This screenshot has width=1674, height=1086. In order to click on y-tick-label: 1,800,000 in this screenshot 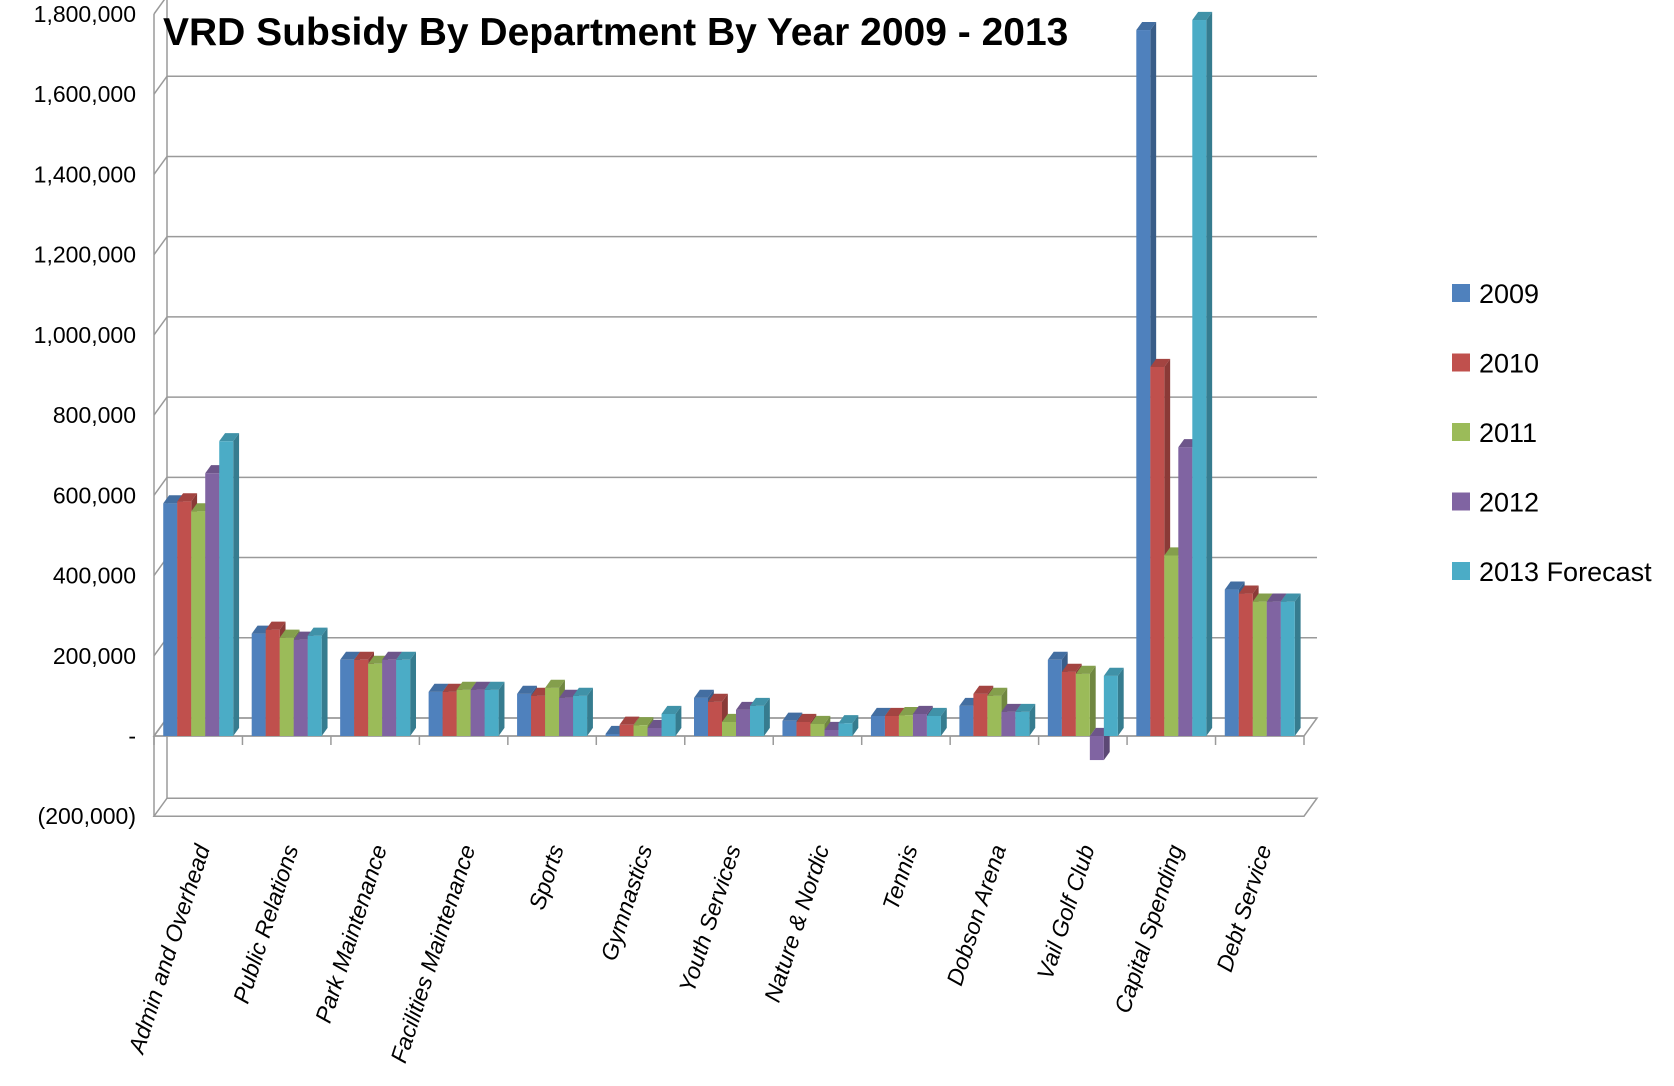, I will do `click(85, 14)`.